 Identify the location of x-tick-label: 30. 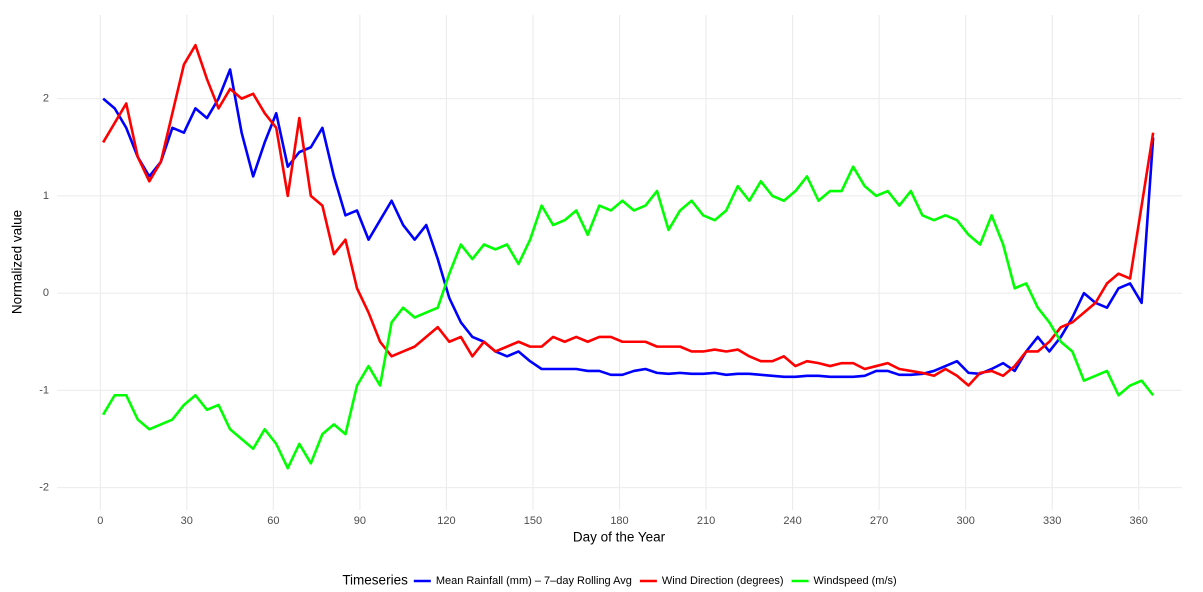
(187, 521).